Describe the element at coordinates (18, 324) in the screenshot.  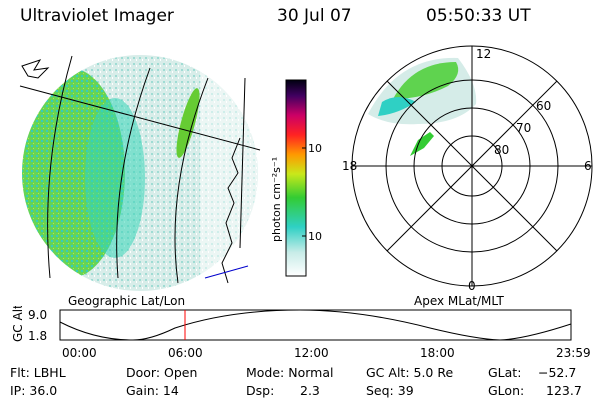
I see `altitude-ylabel: GC Alt` at that location.